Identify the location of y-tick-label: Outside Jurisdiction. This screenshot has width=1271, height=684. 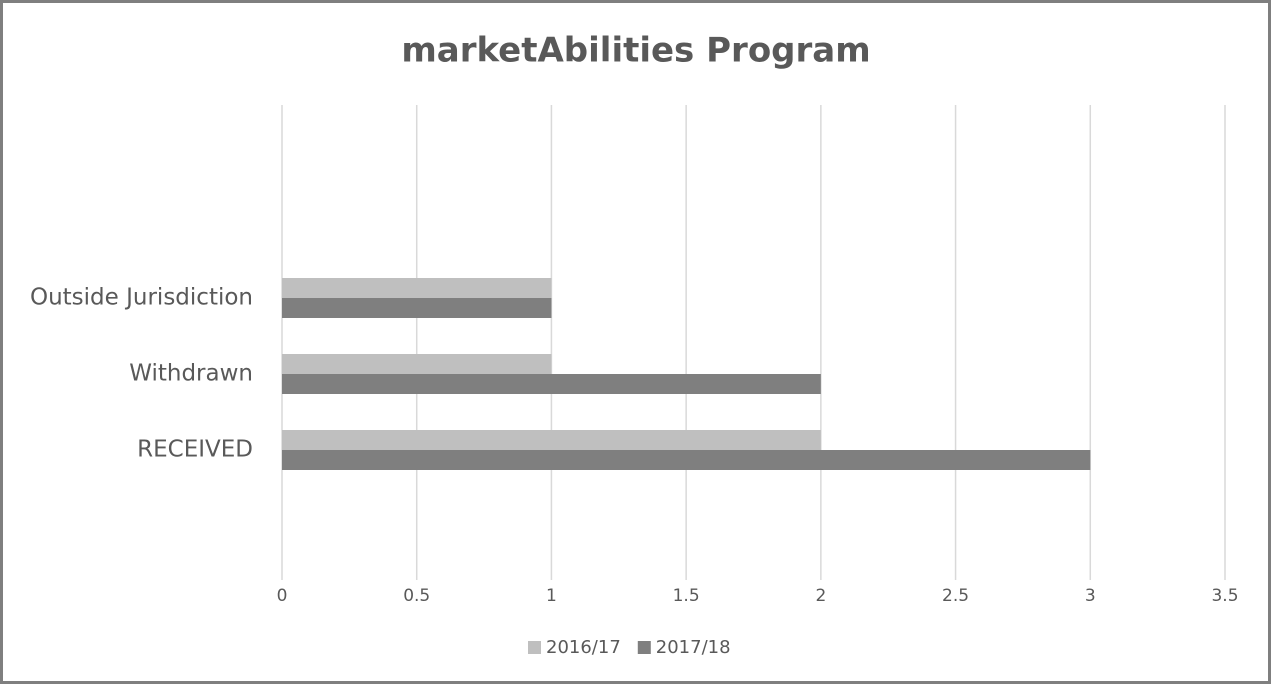
(141, 298).